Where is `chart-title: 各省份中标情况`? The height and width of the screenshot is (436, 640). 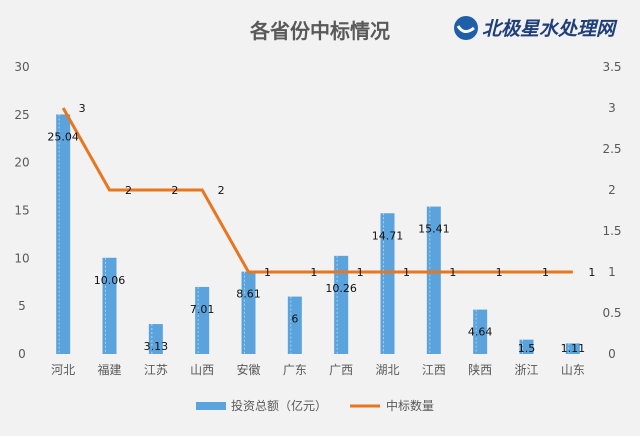
chart-title: 各省份中标情况 is located at coordinates (319, 31).